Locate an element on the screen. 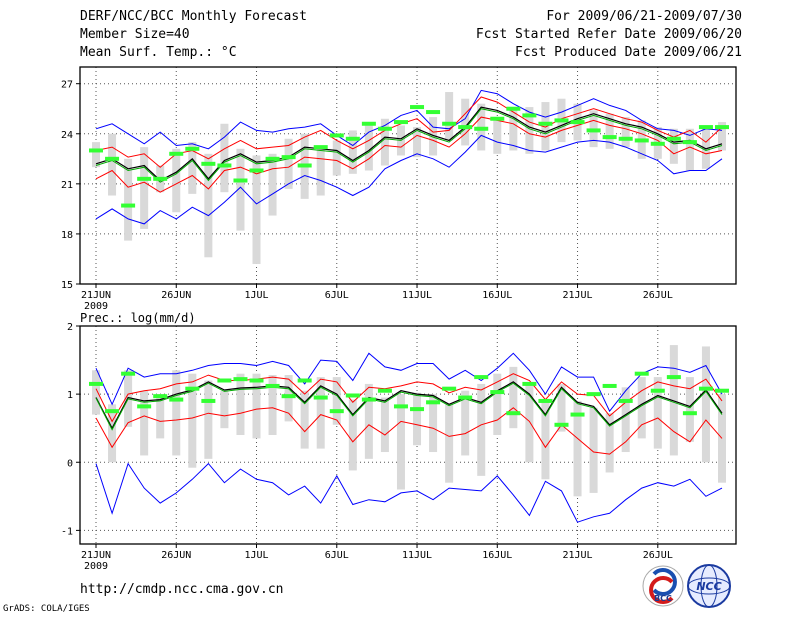 Image resolution: width=800 pixels, height=618 pixels. temp-xtick-label: 16JUL is located at coordinates (497, 295).